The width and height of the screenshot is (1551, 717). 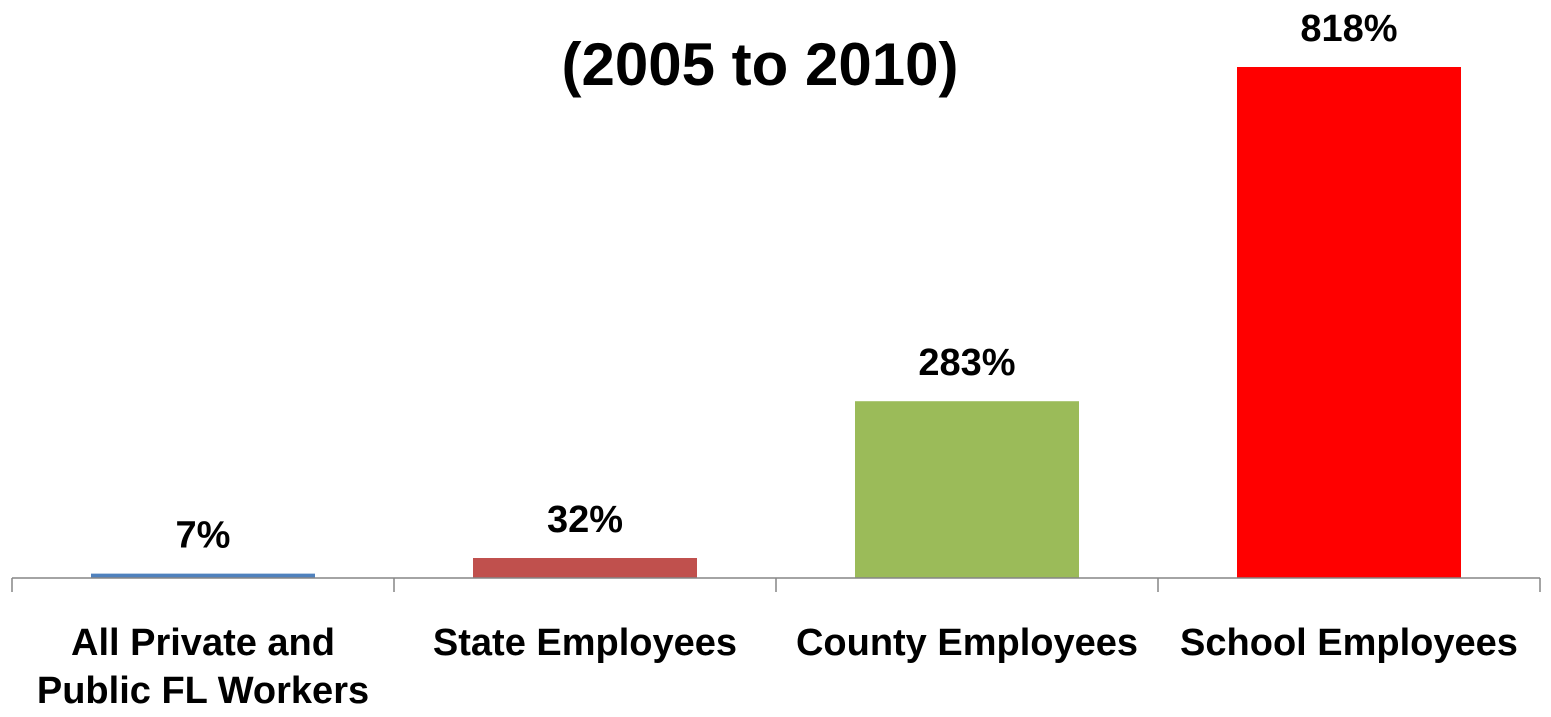 I want to click on tick-label-3: School Employees, so click(x=1349, y=643).